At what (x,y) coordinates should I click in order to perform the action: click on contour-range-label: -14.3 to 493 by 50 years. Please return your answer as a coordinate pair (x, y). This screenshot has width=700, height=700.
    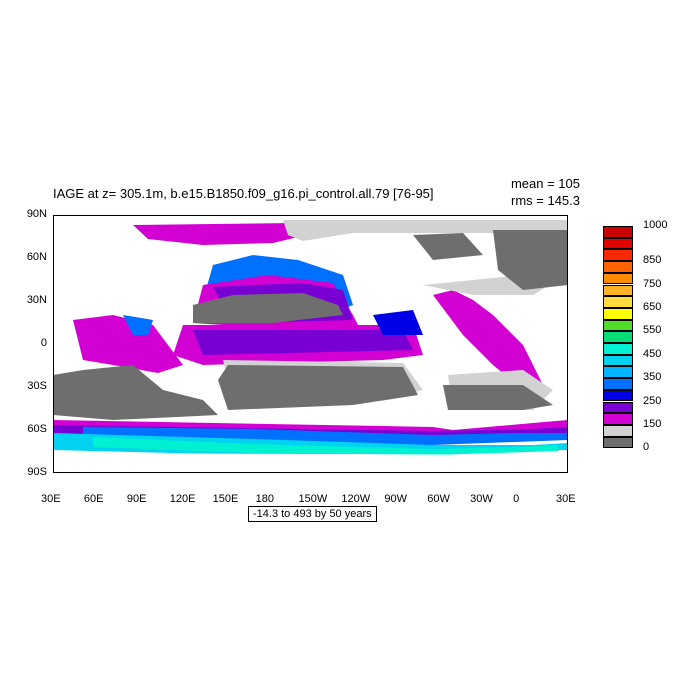
    Looking at the image, I should click on (312, 514).